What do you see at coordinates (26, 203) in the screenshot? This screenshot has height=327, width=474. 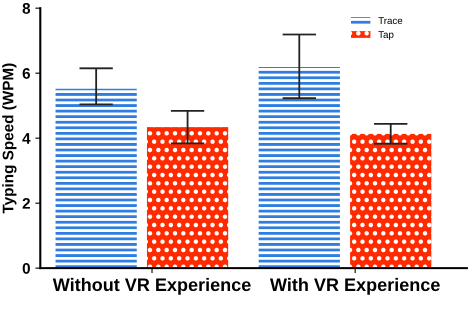 I see `y-tick-label: 2` at bounding box center [26, 203].